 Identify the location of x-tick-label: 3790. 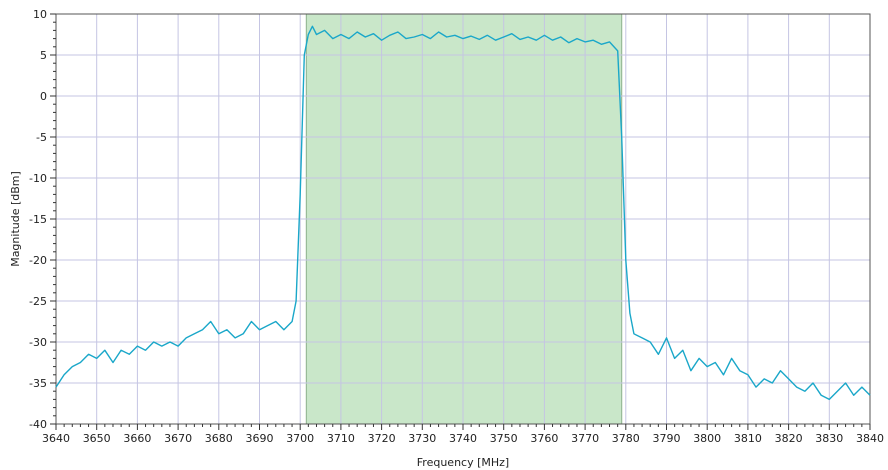
(667, 438).